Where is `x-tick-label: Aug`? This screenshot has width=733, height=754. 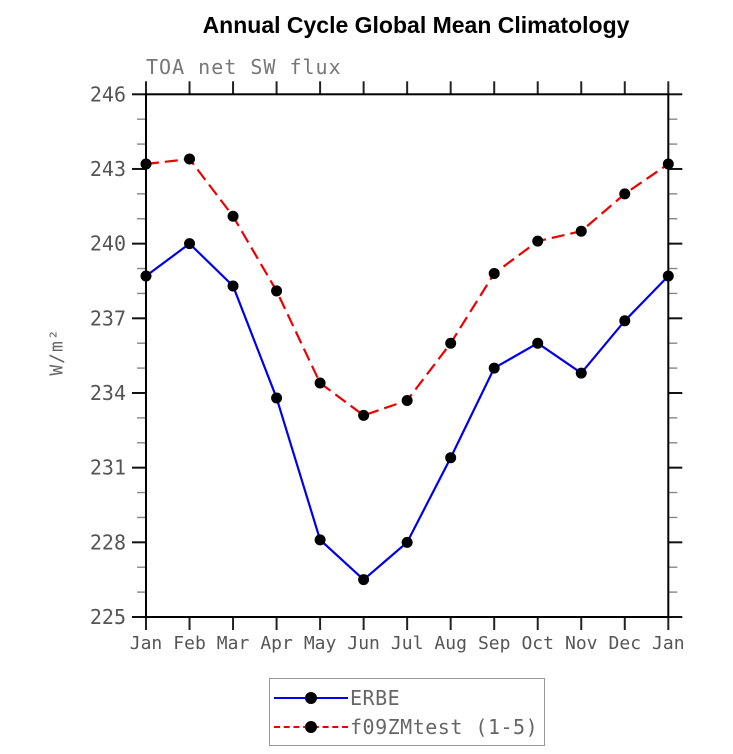 x-tick-label: Aug is located at coordinates (450, 643).